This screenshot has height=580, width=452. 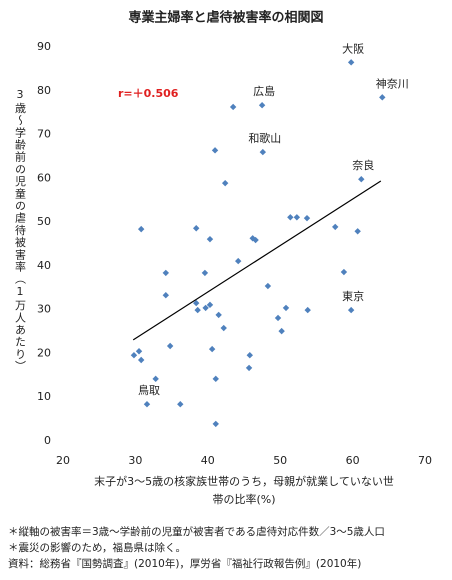 I want to click on point-label: 和歌山, so click(x=264, y=138).